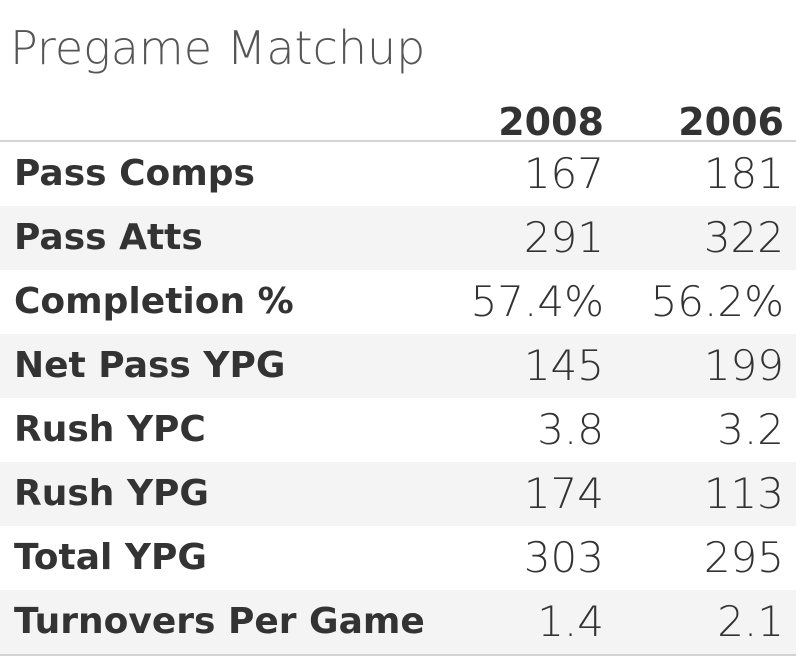 The image size is (796, 656). Describe the element at coordinates (563, 493) in the screenshot. I see `value-2008: 174` at that location.